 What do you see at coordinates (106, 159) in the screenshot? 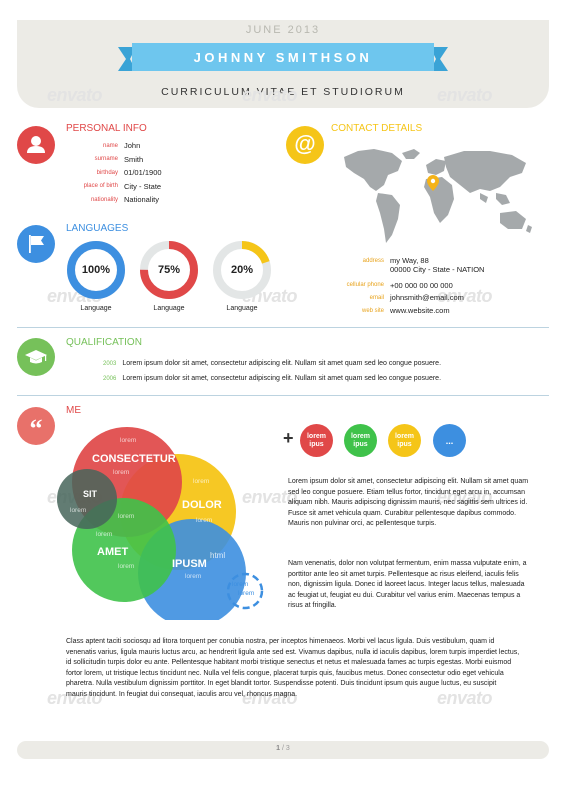
I see `field-label: surname` at bounding box center [106, 159].